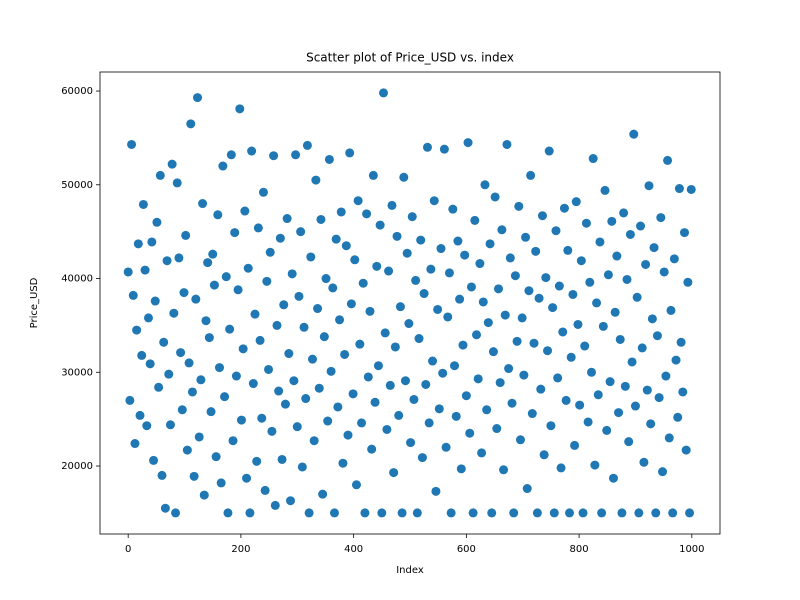 The height and width of the screenshot is (600, 800). Describe the element at coordinates (77, 466) in the screenshot. I see `y-tick-label: 20000` at that location.